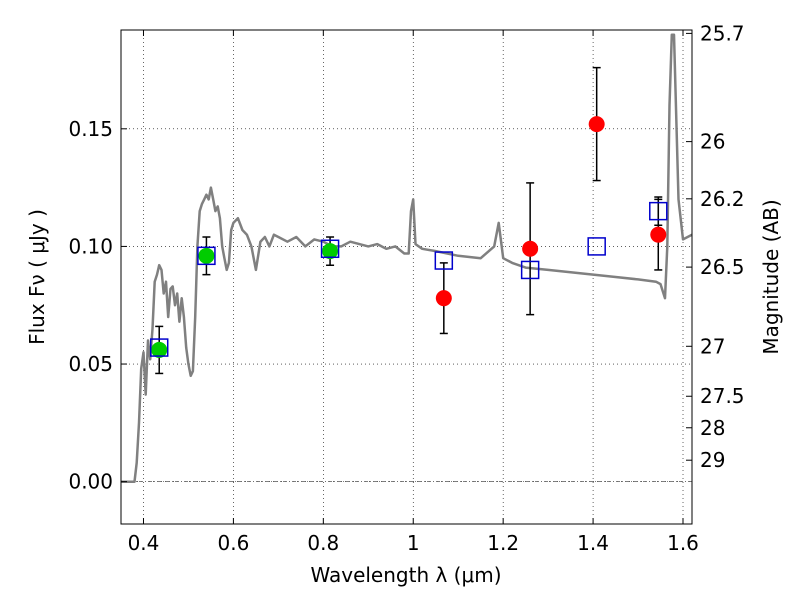  I want to click on y2-tick-label: 27, so click(712, 346).